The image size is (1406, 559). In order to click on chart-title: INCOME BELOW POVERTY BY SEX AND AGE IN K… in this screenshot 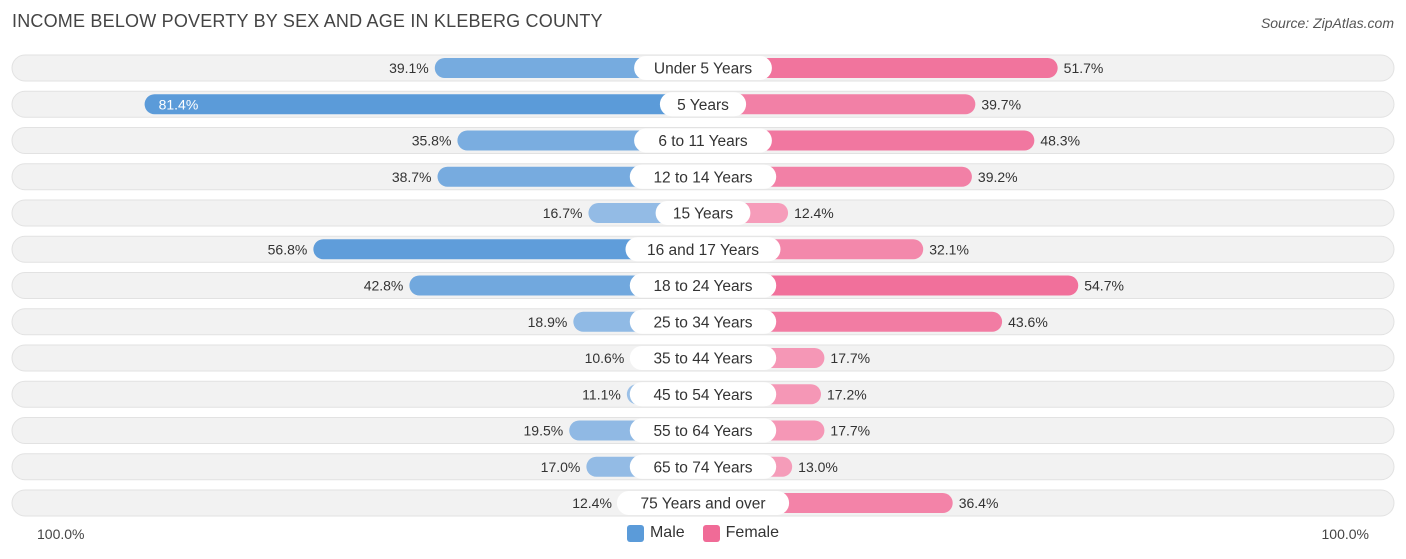, I will do `click(307, 21)`.